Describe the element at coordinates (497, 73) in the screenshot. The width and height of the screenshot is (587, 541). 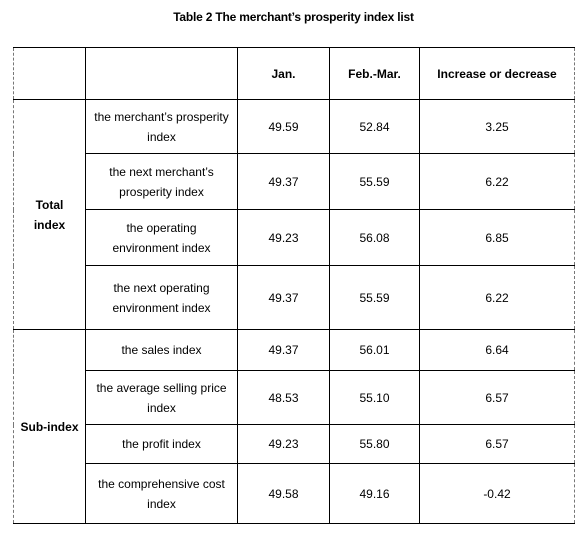
I see `header-increase-decrease: Increase or decrease` at that location.